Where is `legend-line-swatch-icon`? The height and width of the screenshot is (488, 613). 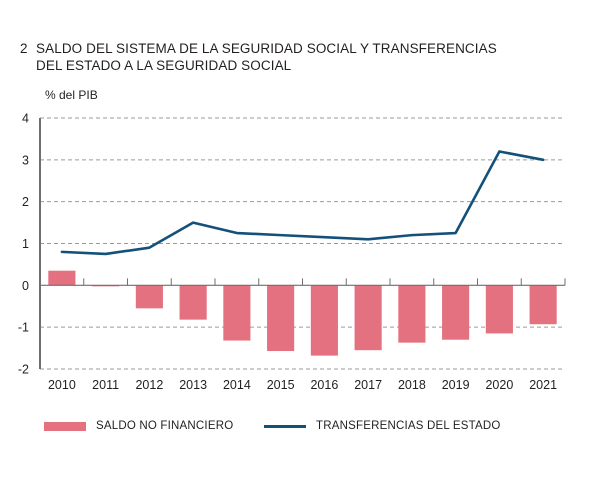
legend-line-swatch-icon is located at coordinates (285, 426).